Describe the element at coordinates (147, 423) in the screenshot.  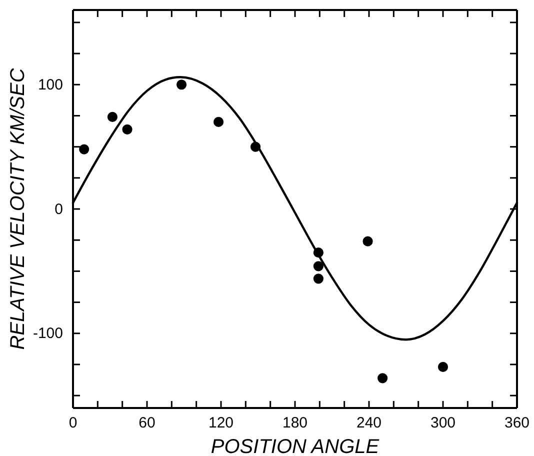
I see `x-tick-label: 60` at that location.